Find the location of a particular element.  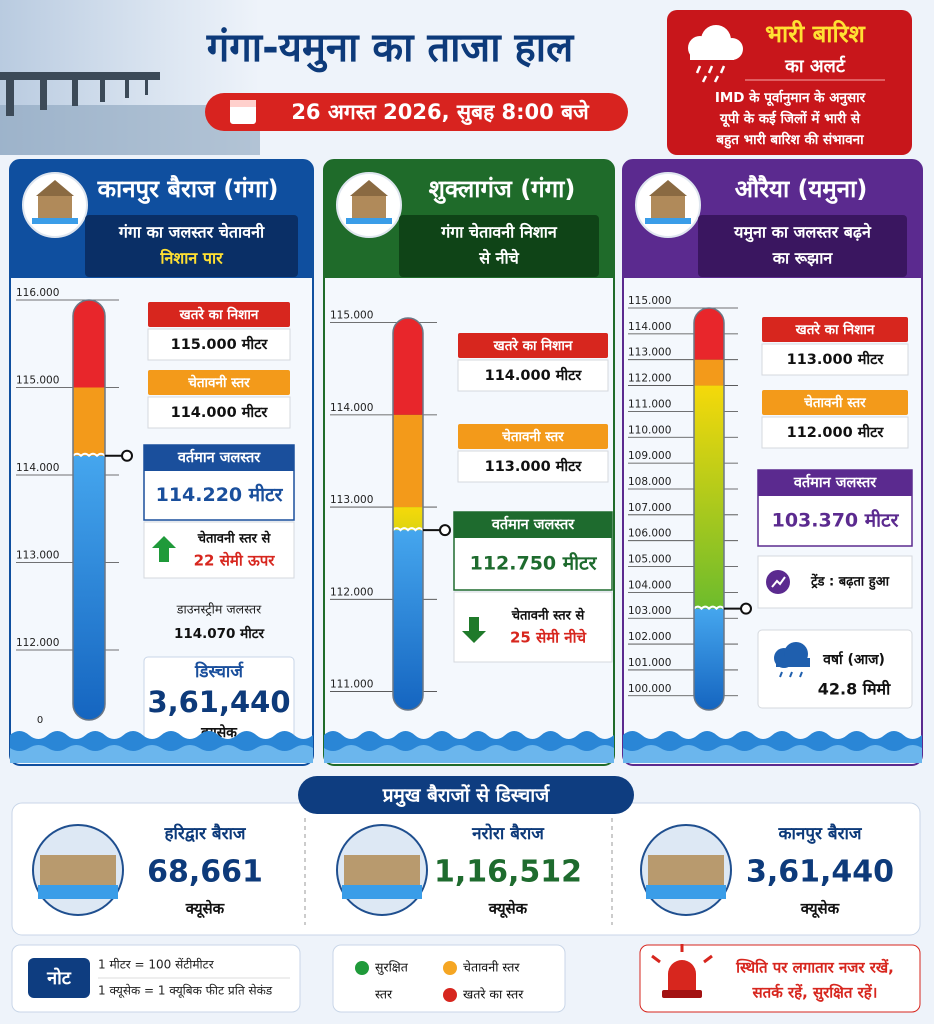

panel-subtitle: का रूझान is located at coordinates (803, 258).